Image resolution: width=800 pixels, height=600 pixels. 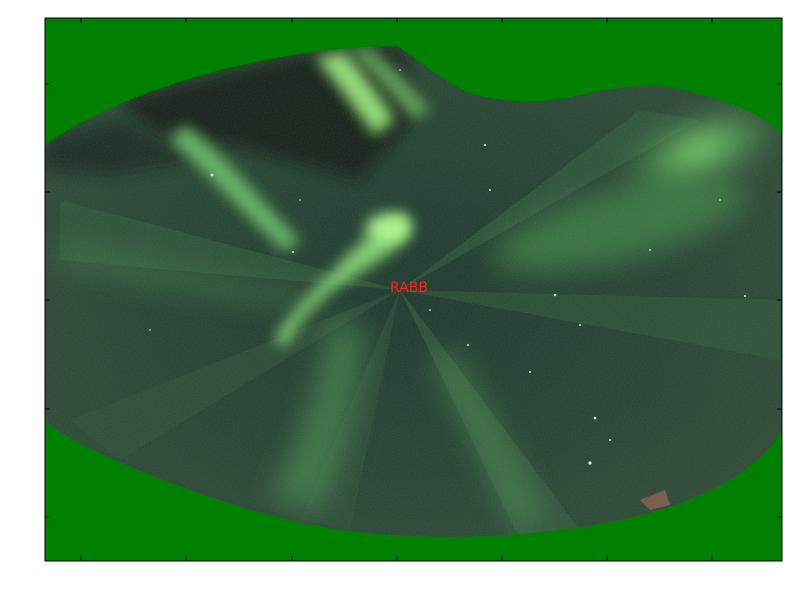 I want to click on station-label: RABB, so click(x=409, y=288).